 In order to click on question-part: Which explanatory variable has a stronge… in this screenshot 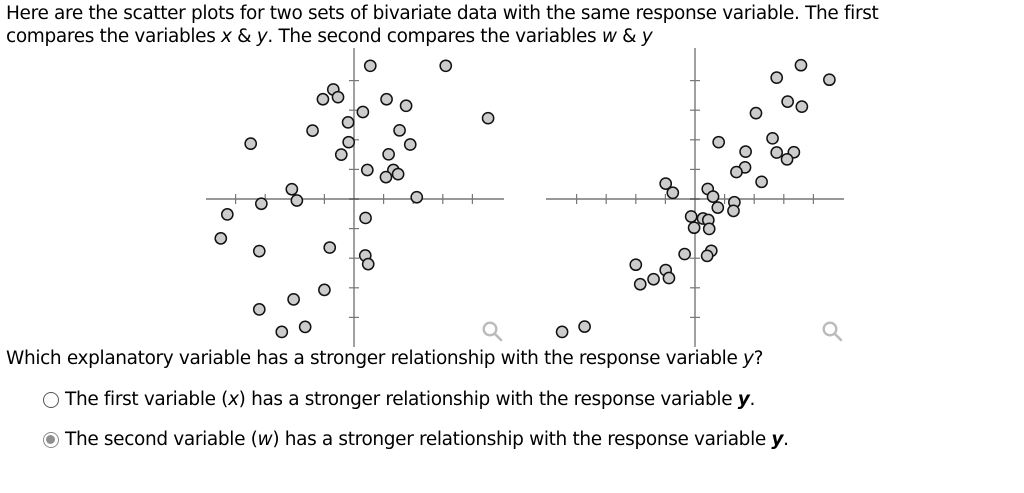, I will do `click(375, 358)`.